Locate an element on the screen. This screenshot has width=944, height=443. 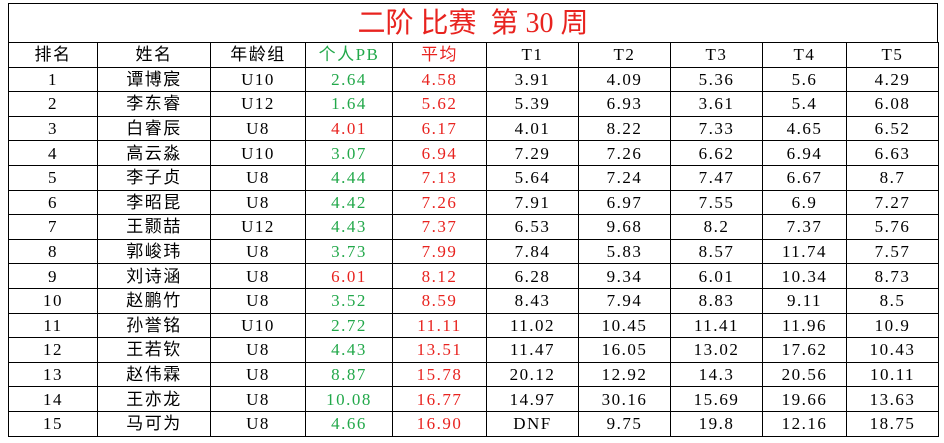
cell: 4.44 is located at coordinates (349, 177).